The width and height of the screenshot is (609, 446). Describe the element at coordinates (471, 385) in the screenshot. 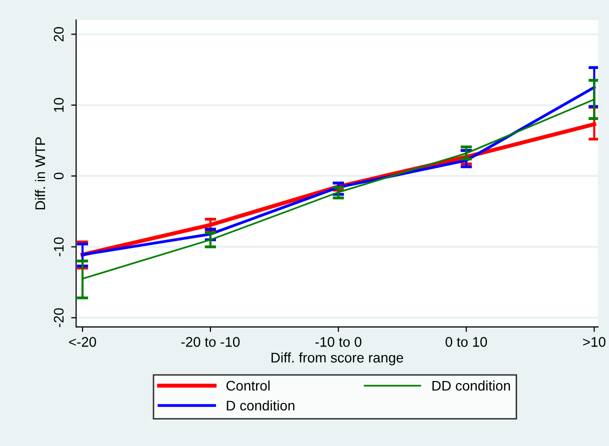

I see `legend-label: DD condition` at that location.